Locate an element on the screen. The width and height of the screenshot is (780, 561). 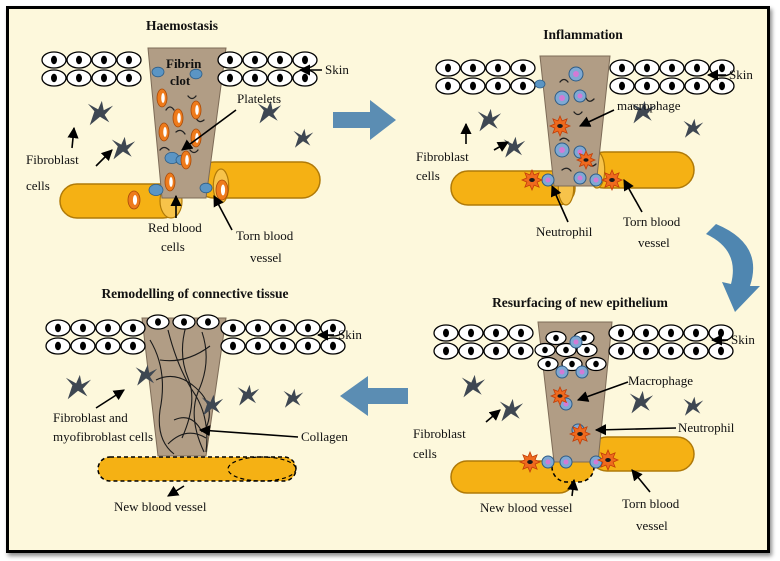
label-red-blood-2: cells is located at coordinates (173, 246).